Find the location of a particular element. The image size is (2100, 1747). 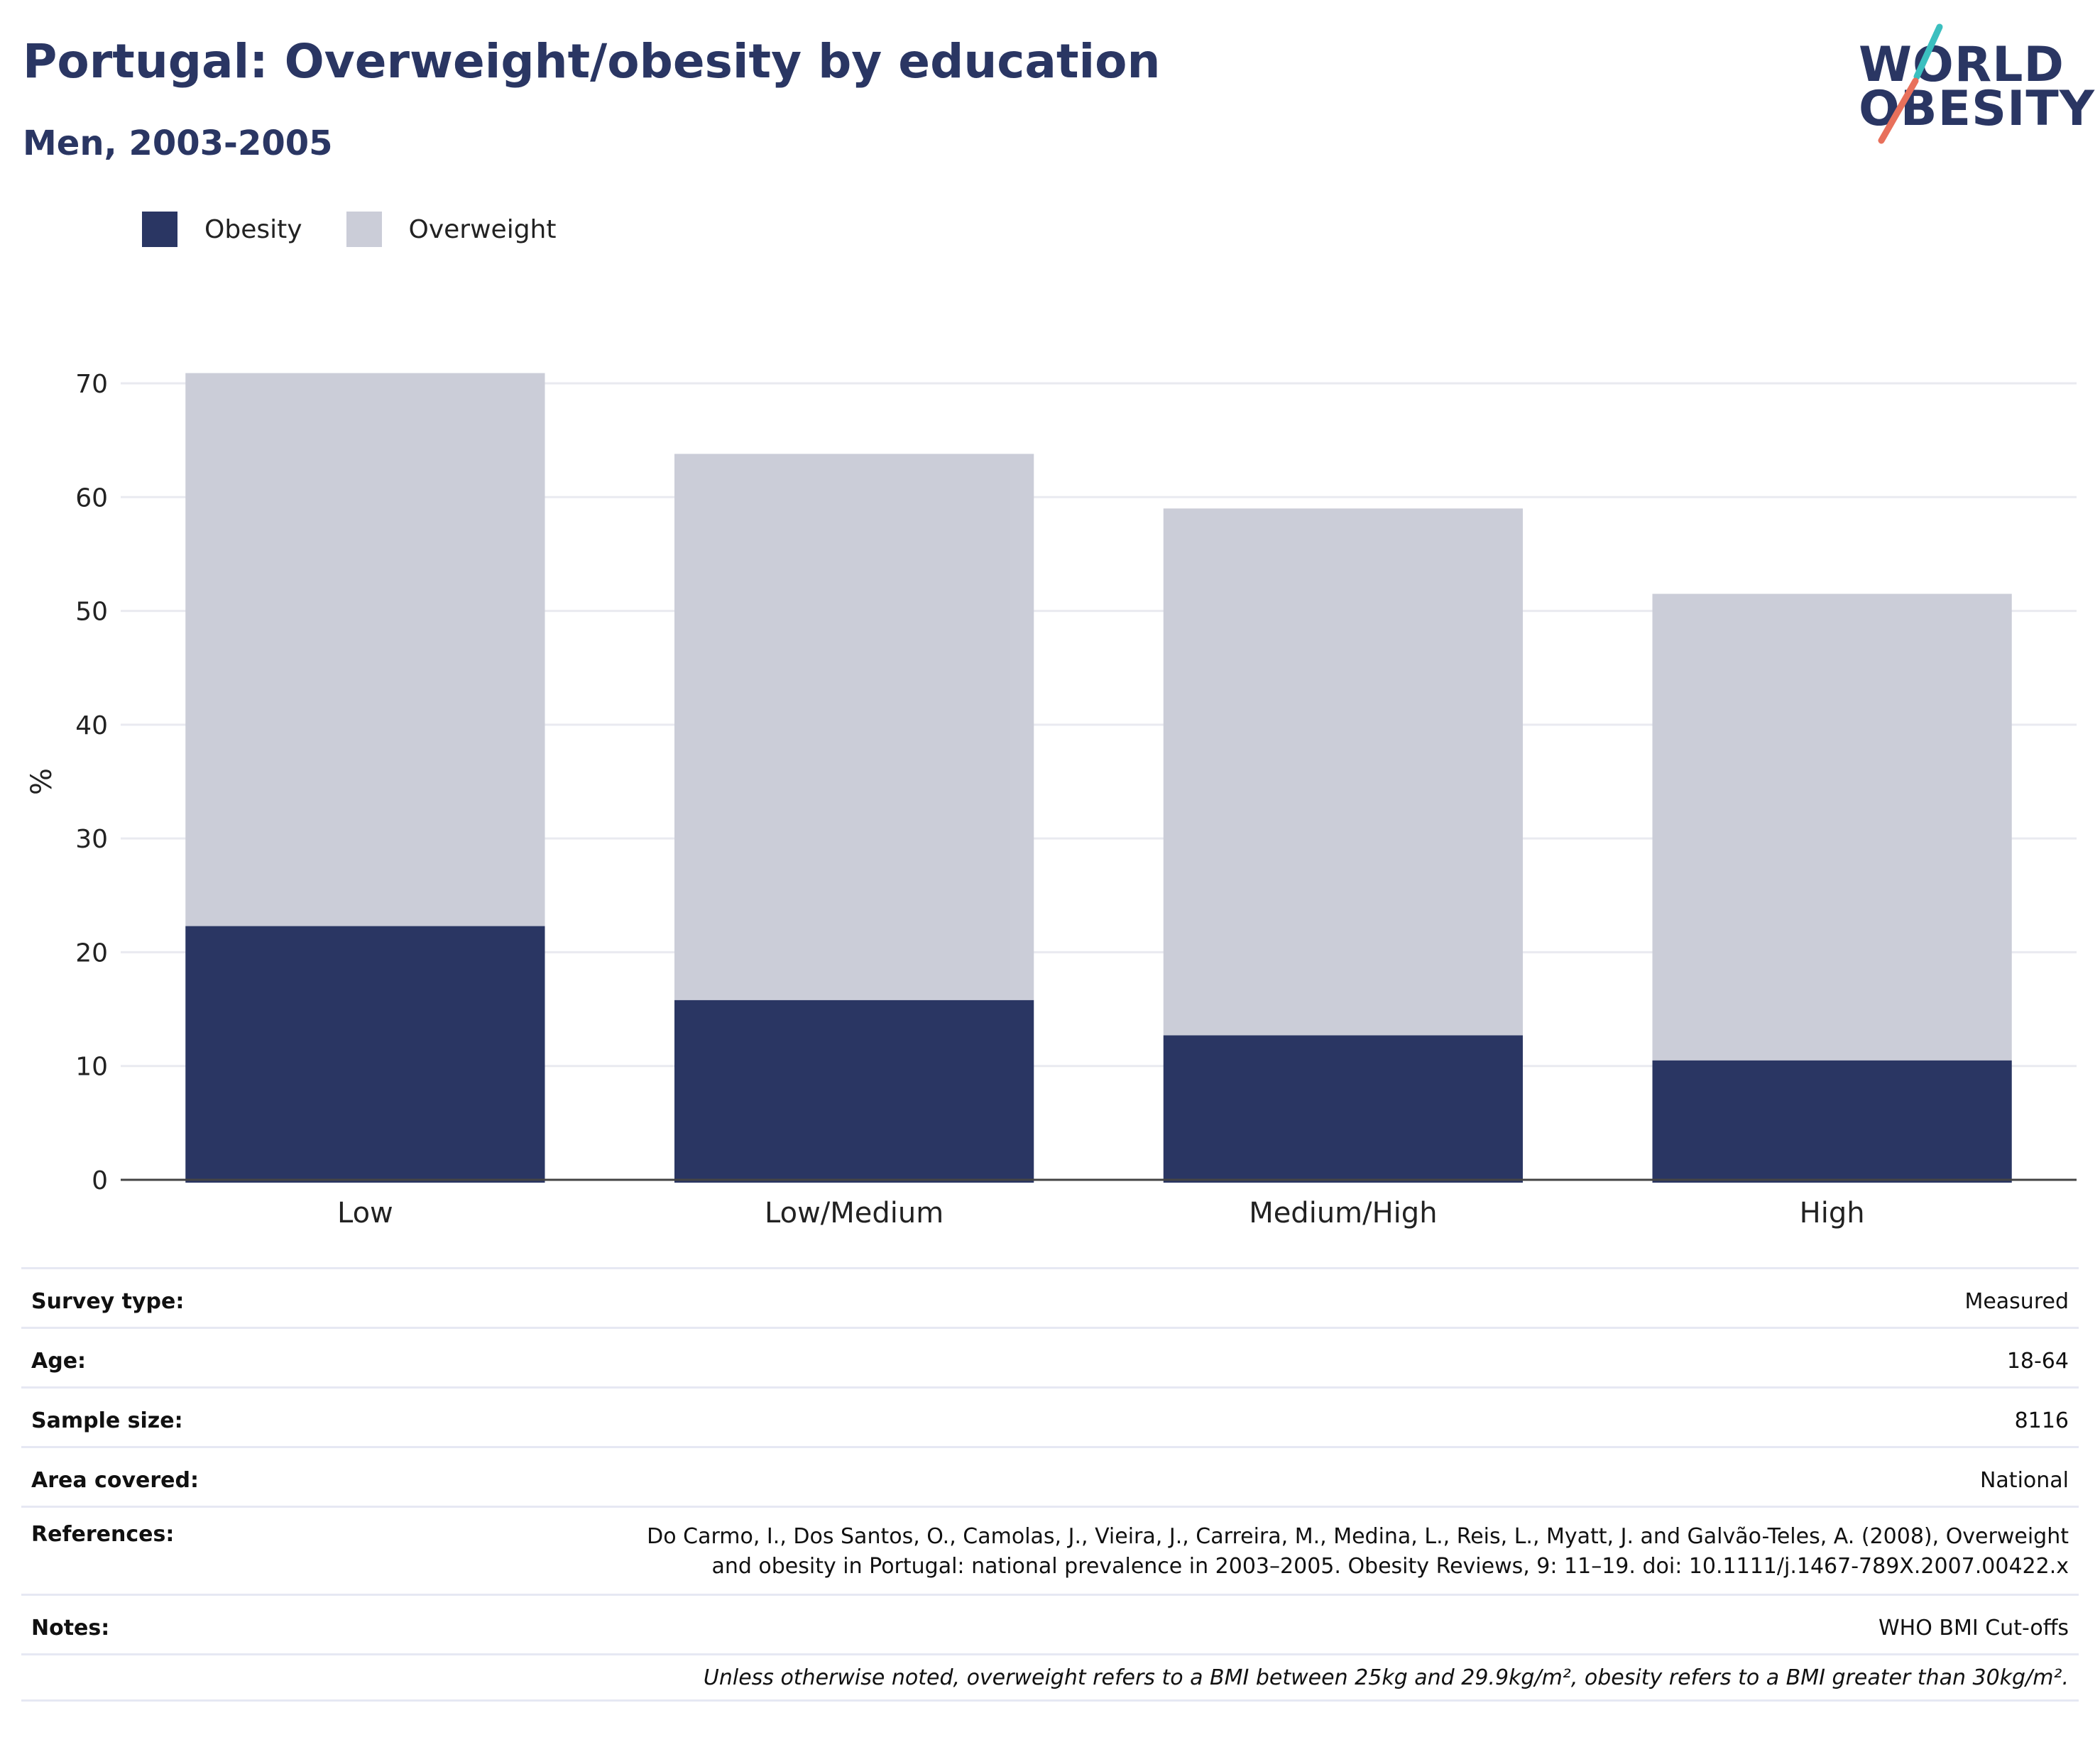

legend-item-obesity: Obesity is located at coordinates (222, 229).